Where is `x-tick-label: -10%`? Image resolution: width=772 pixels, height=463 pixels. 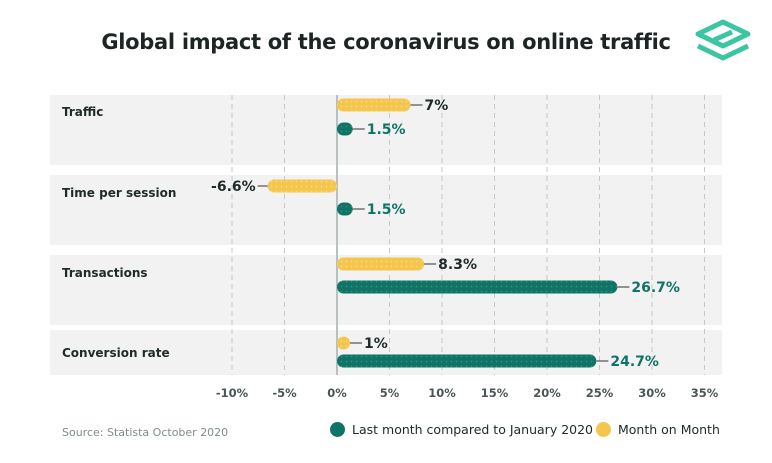 x-tick-label: -10% is located at coordinates (232, 393).